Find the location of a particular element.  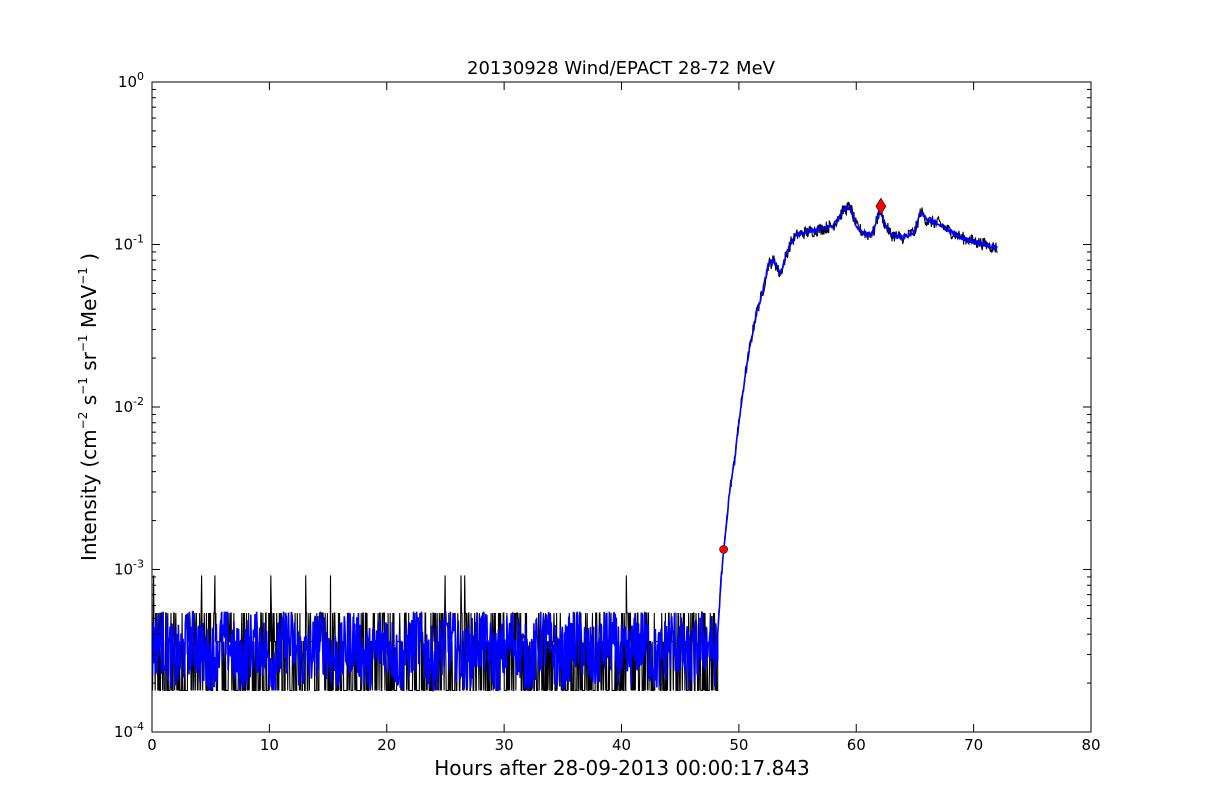

x-tick-label: 80 is located at coordinates (1090, 745).